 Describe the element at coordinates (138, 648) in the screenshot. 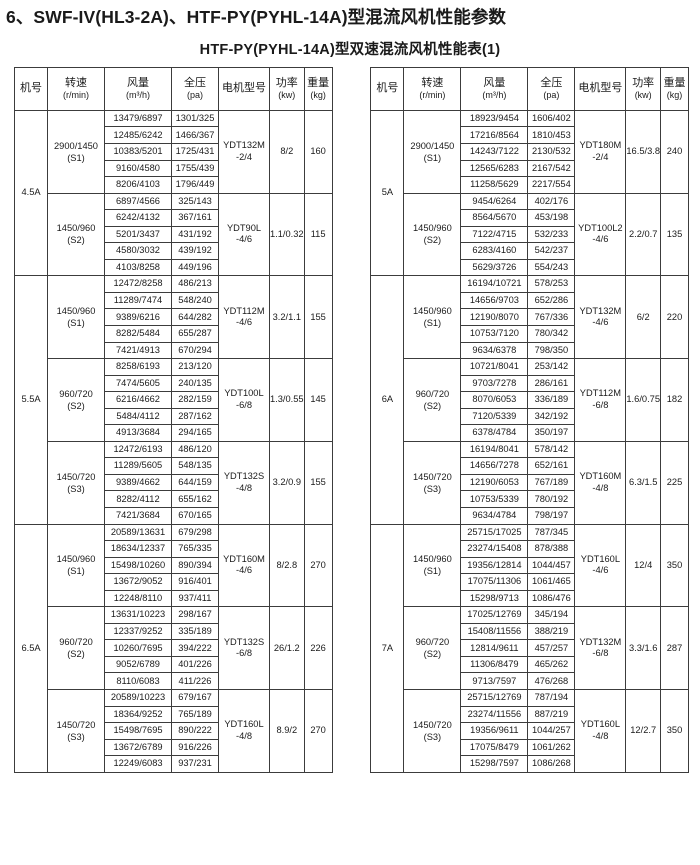

I see `cell-flow: 10260/7695` at that location.